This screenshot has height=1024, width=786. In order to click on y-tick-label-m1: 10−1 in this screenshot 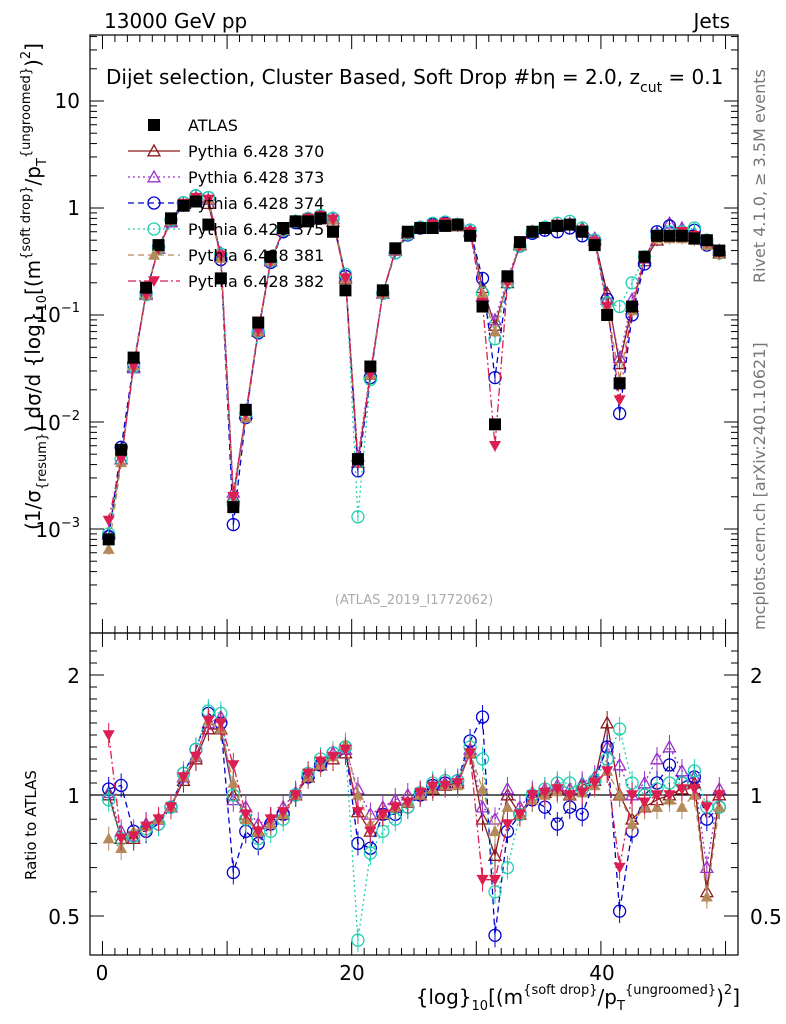, I will do `click(57, 314)`.